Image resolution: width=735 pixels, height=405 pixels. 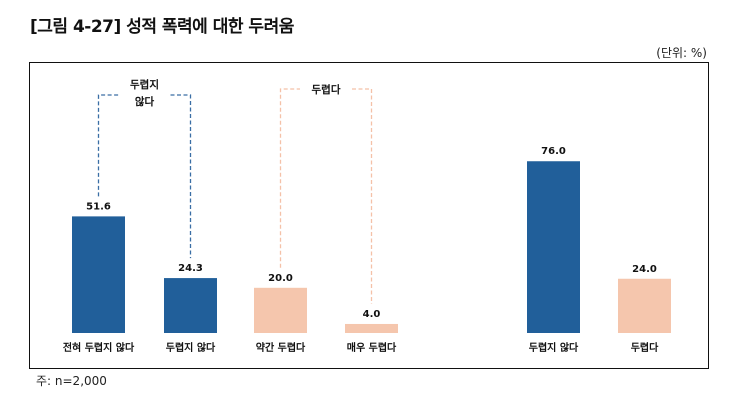 What do you see at coordinates (281, 347) in the screenshot?
I see `category-label: 약간 두렵다` at bounding box center [281, 347].